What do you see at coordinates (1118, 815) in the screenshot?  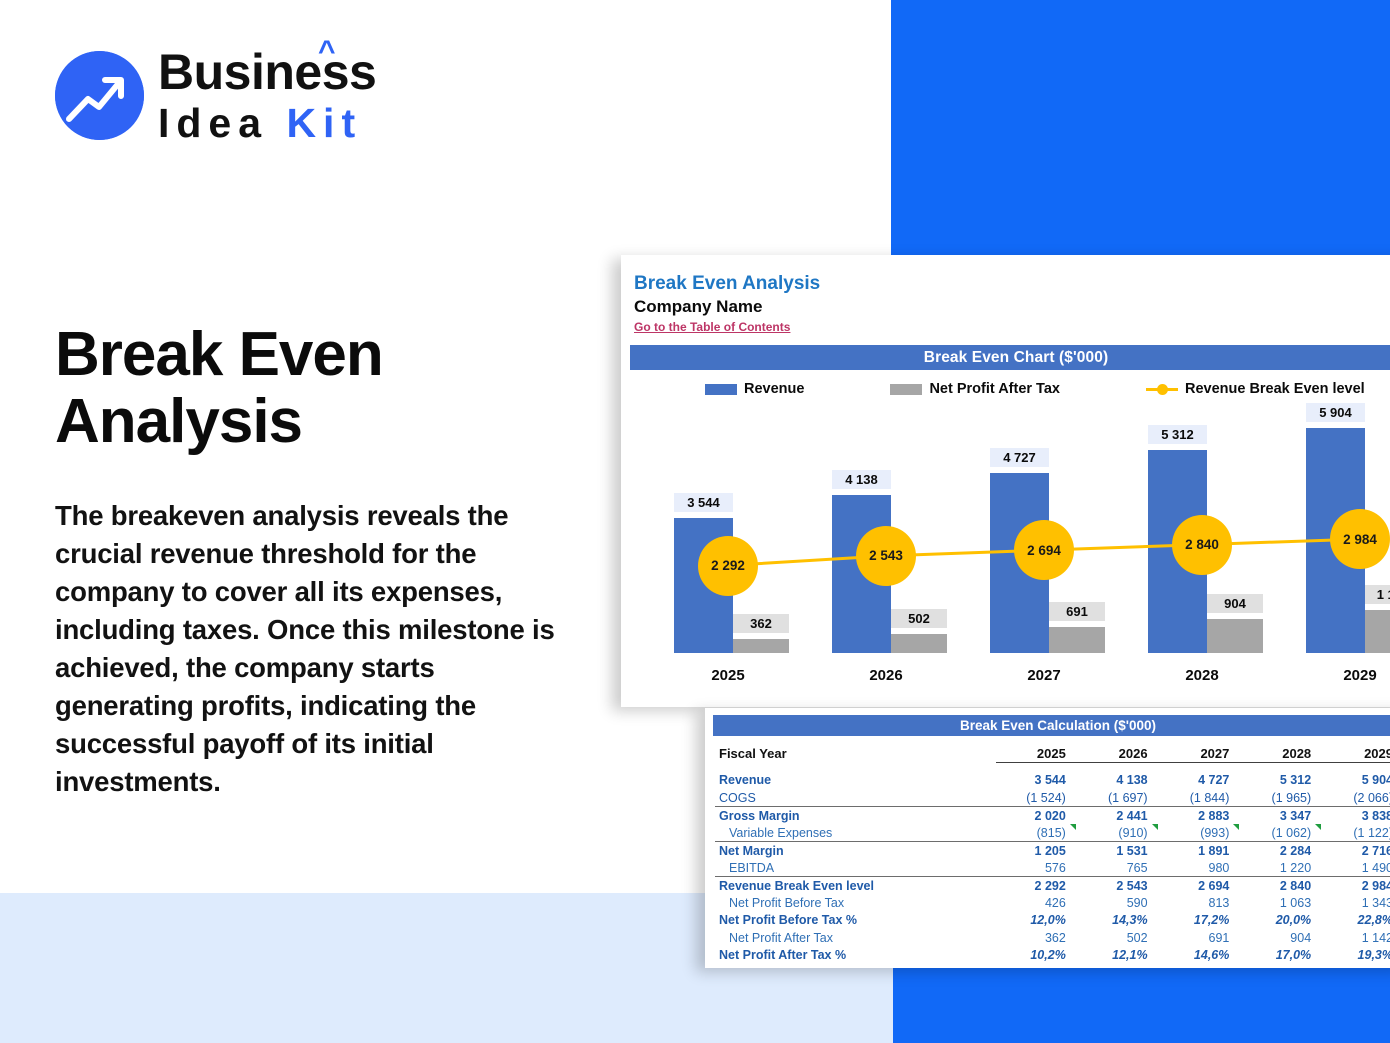 I see `table-cell-2026: 2 441` at bounding box center [1118, 815].